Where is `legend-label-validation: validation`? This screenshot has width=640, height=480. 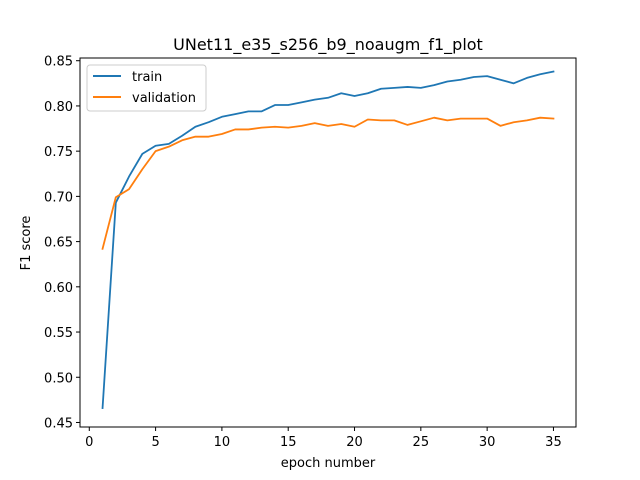
legend-label-validation: validation is located at coordinates (164, 98).